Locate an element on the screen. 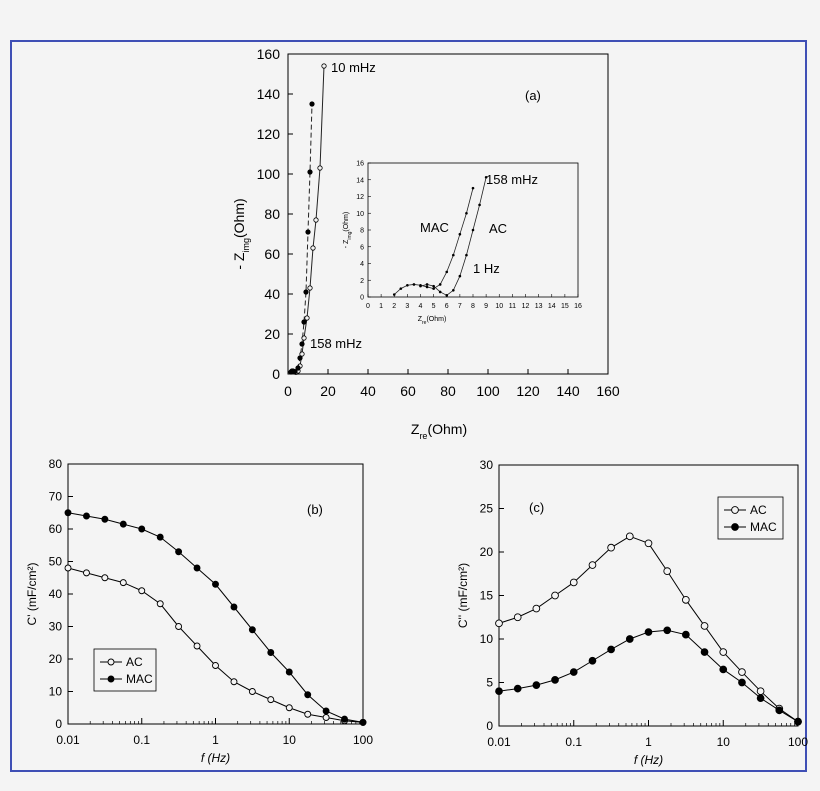 The image size is (820, 791). x-tick-label-b: 1 is located at coordinates (215, 740).